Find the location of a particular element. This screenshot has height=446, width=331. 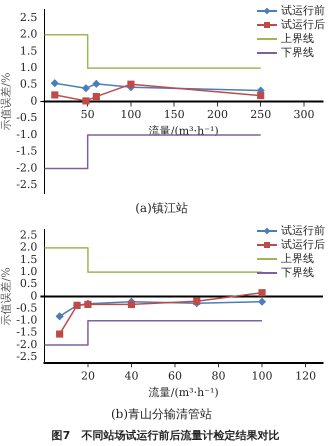

text: (a)镇江站 is located at coordinates (161, 207).